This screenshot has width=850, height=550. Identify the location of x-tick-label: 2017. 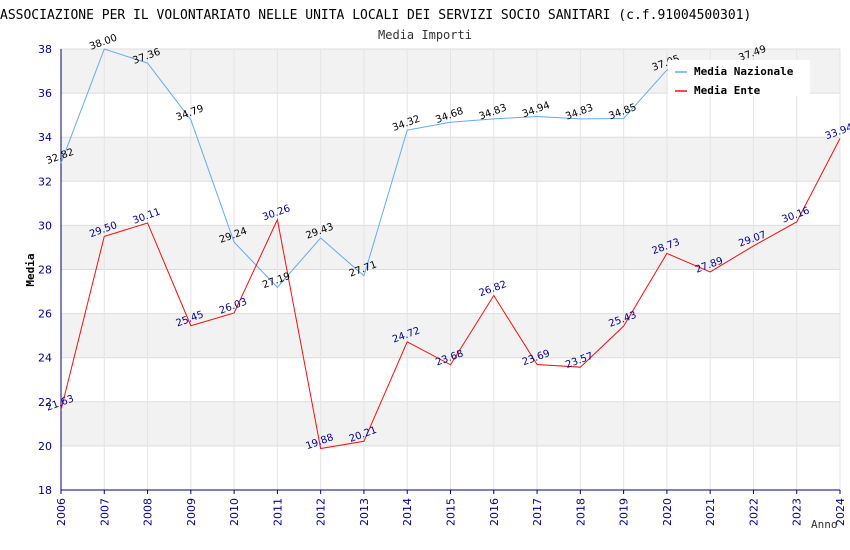
(537, 512).